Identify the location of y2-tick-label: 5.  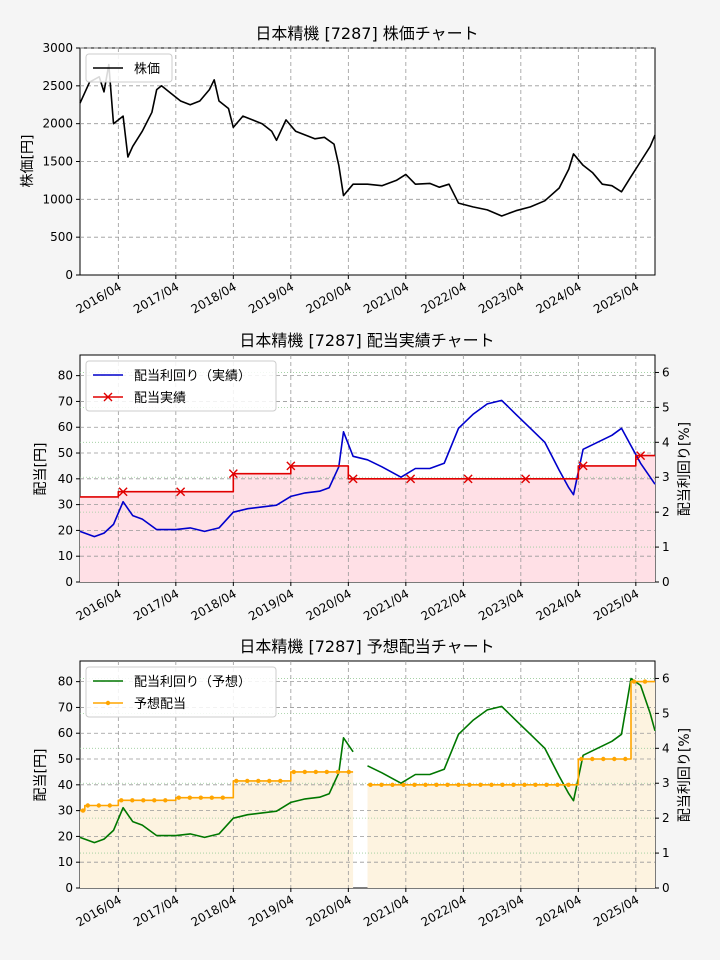
(666, 713).